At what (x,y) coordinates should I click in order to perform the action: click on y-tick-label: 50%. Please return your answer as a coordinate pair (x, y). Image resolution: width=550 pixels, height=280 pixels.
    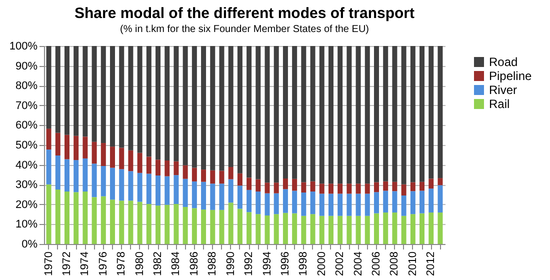
    Looking at the image, I should click on (26, 146).